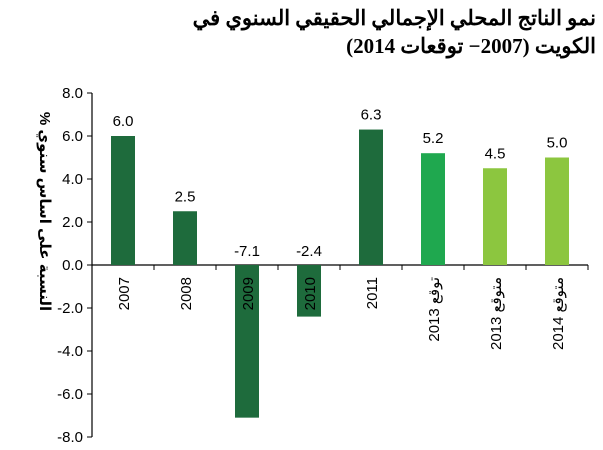 This screenshot has height=450, width=603. What do you see at coordinates (186, 293) in the screenshot?
I see `category-label: 2008` at bounding box center [186, 293].